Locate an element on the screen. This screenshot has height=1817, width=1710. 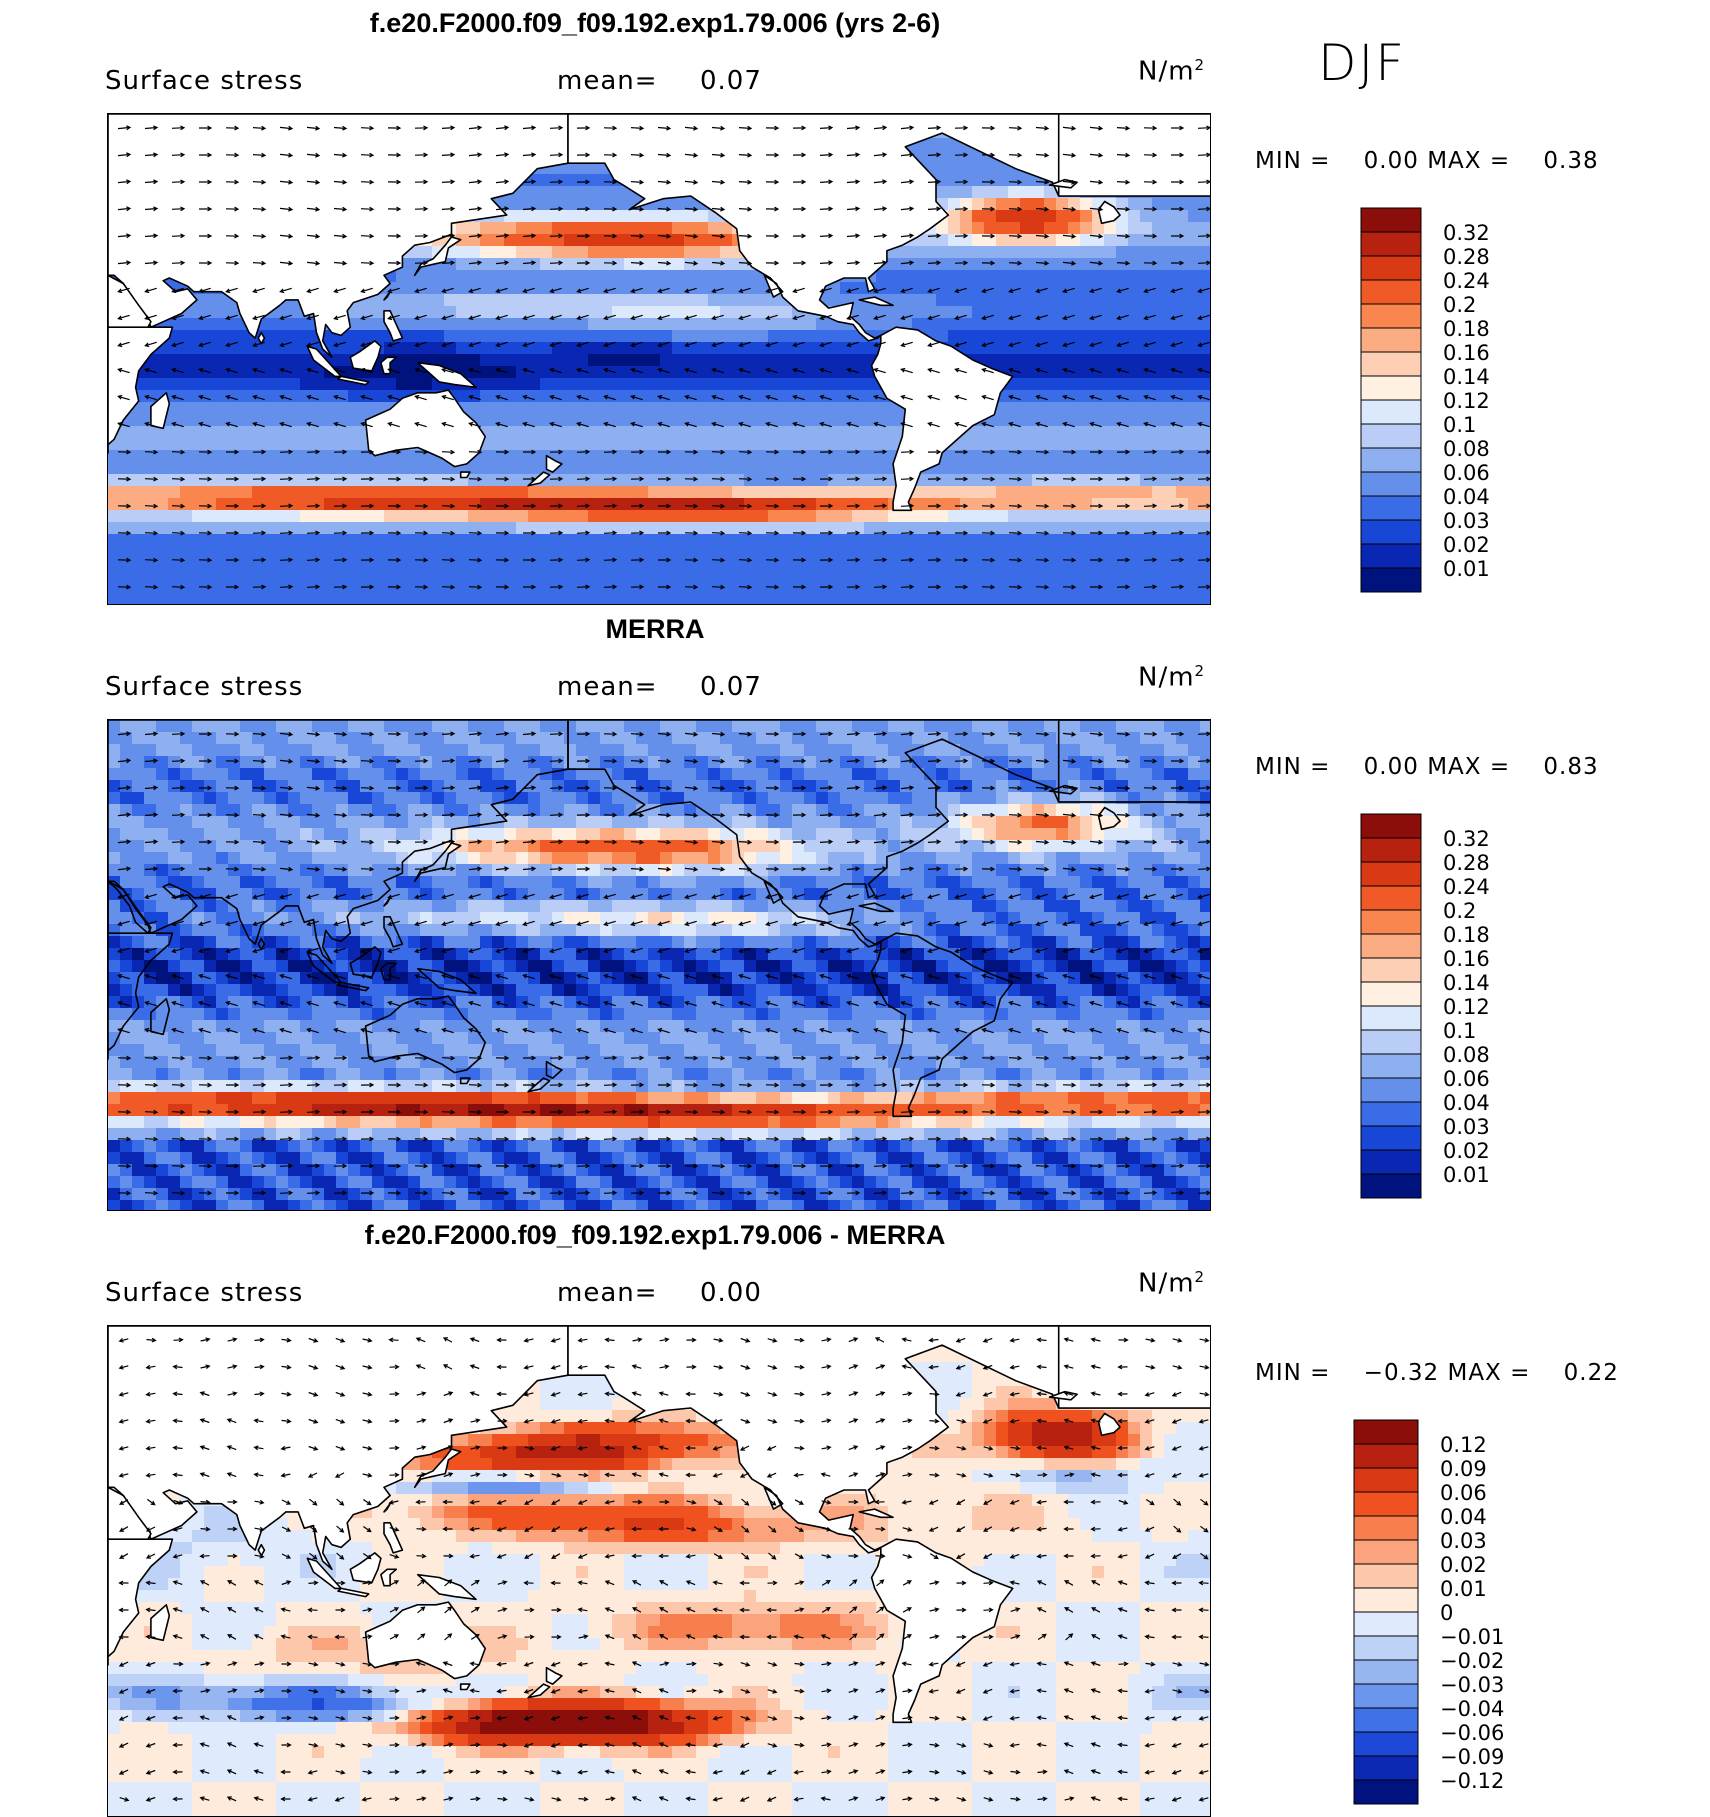
colorbar-tick-label: −0.02 is located at coordinates (1472, 1661).